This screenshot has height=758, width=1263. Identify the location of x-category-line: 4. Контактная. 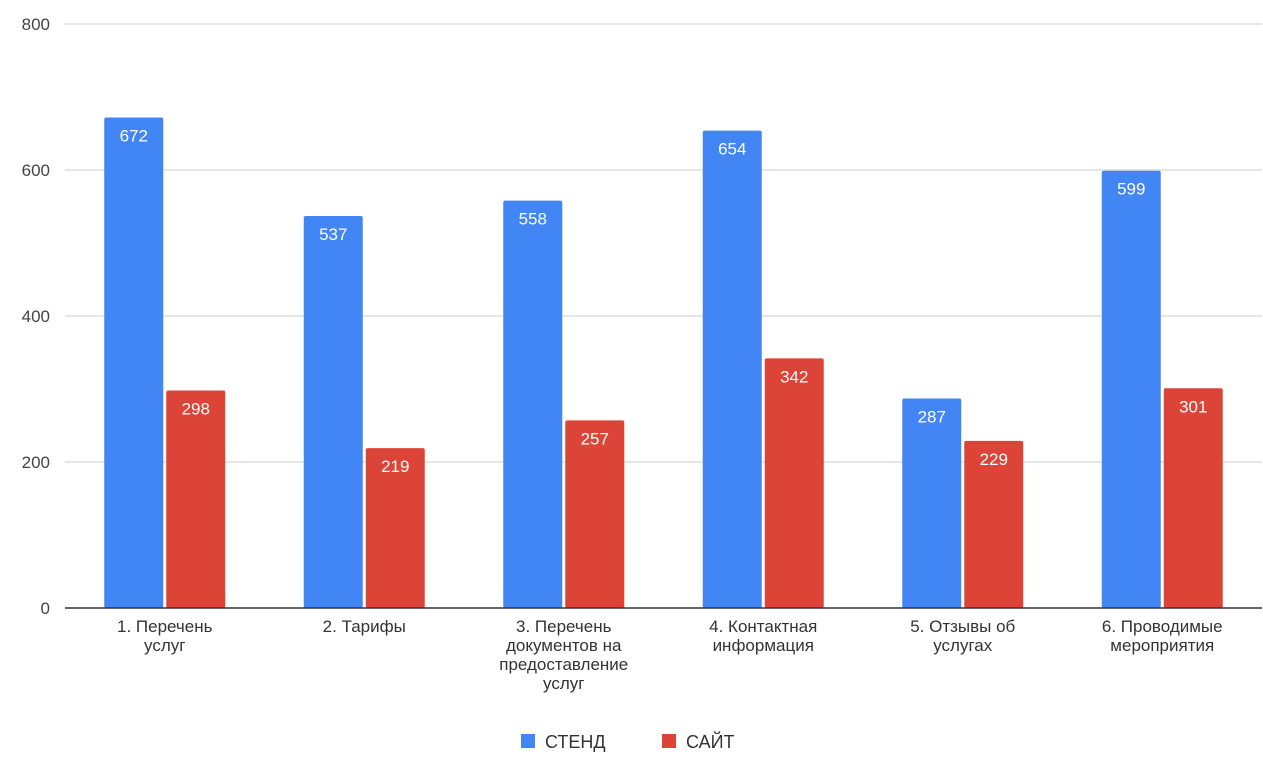
(763, 626).